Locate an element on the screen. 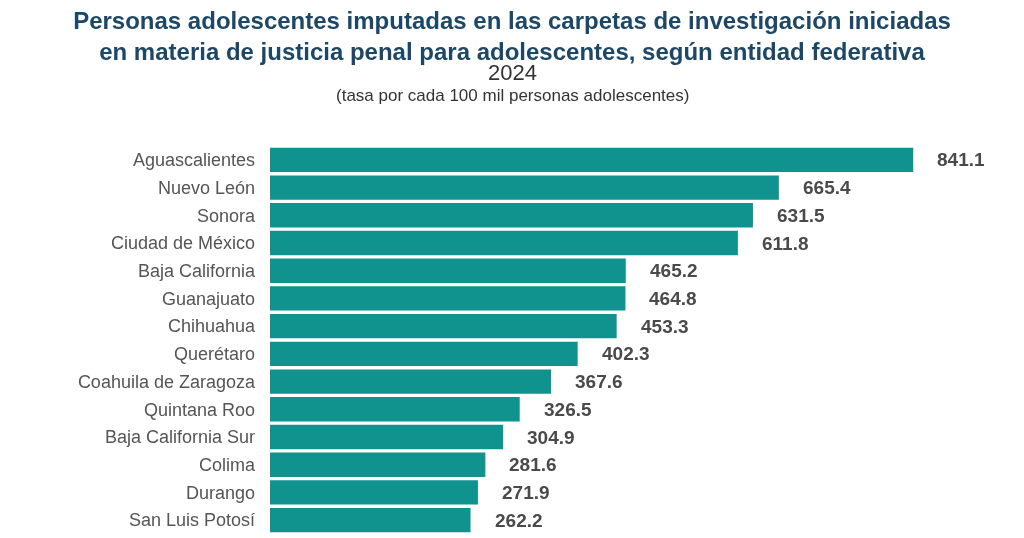  y-tick-label: Aguascalientes is located at coordinates (193, 160).